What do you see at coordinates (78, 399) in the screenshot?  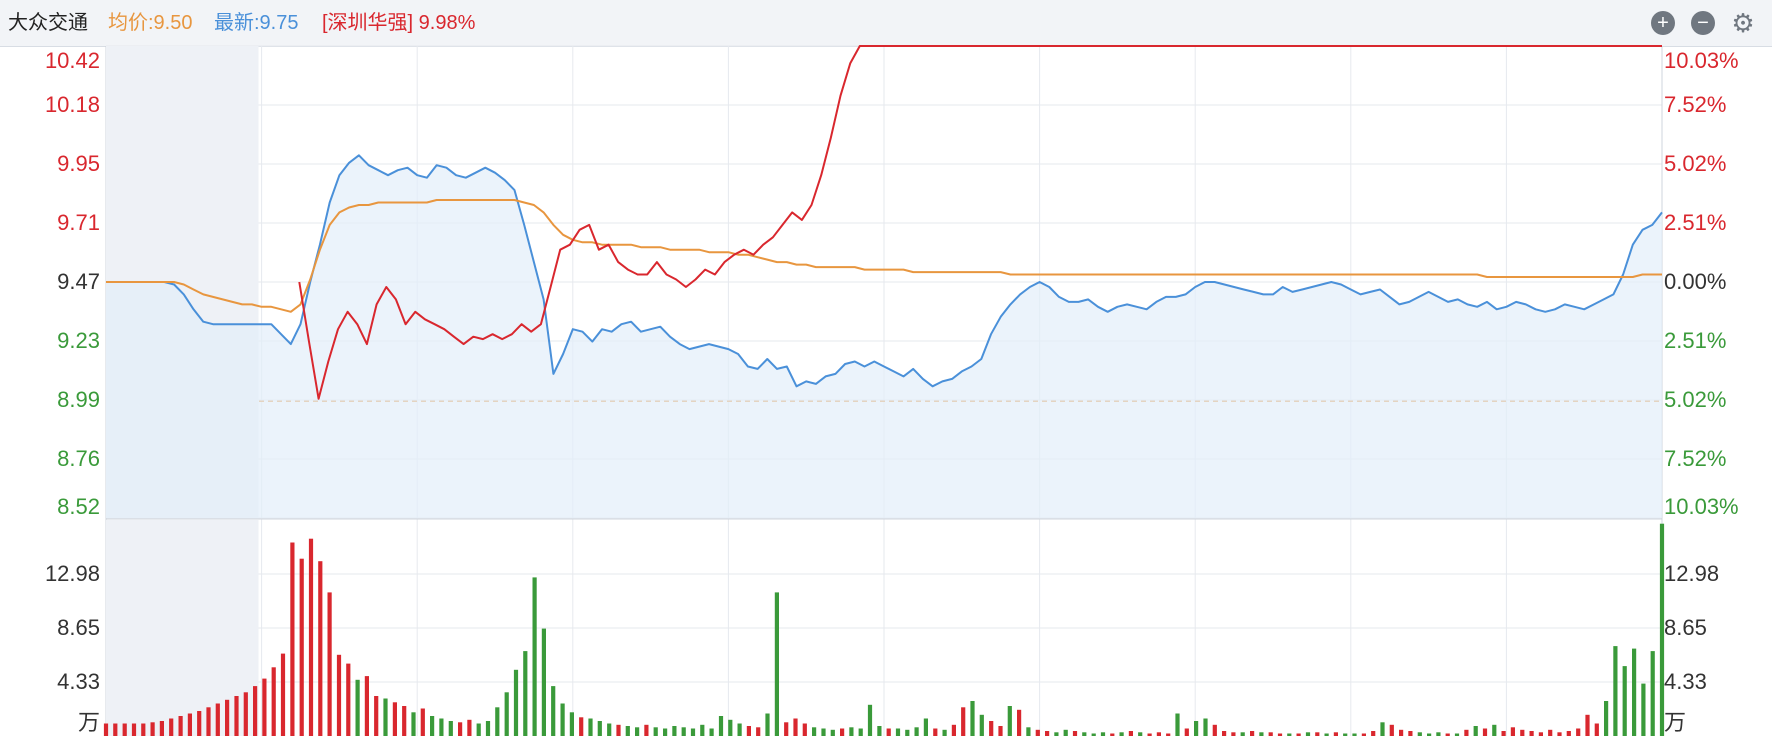 I see `price-tick-label: 8.99` at bounding box center [78, 399].